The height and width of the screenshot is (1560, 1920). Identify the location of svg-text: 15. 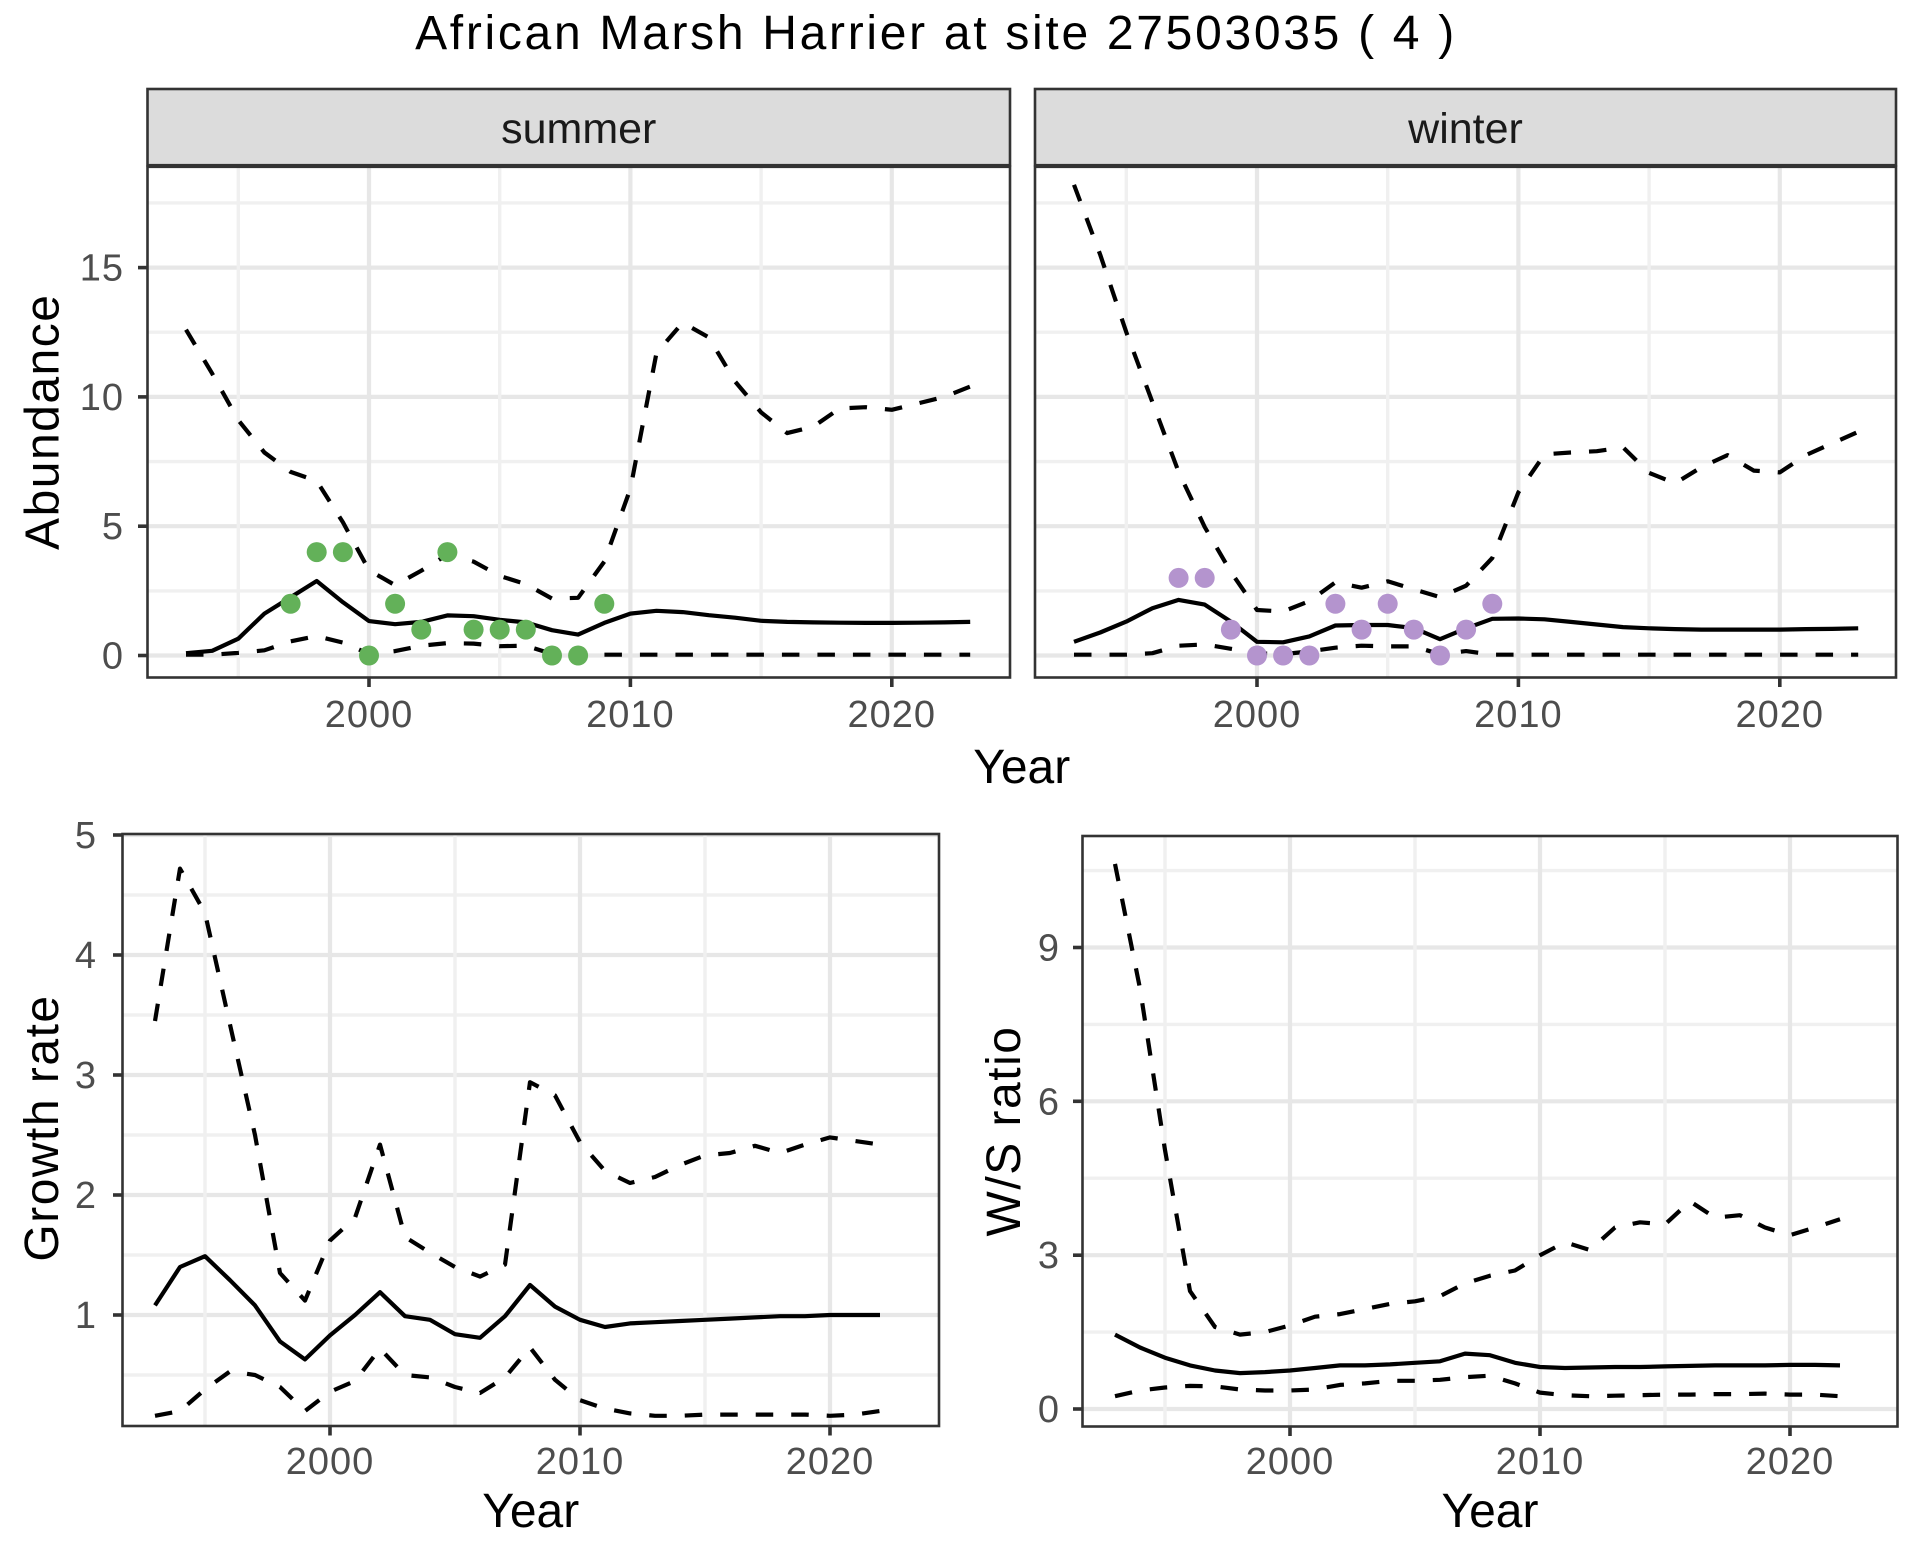
(102, 269).